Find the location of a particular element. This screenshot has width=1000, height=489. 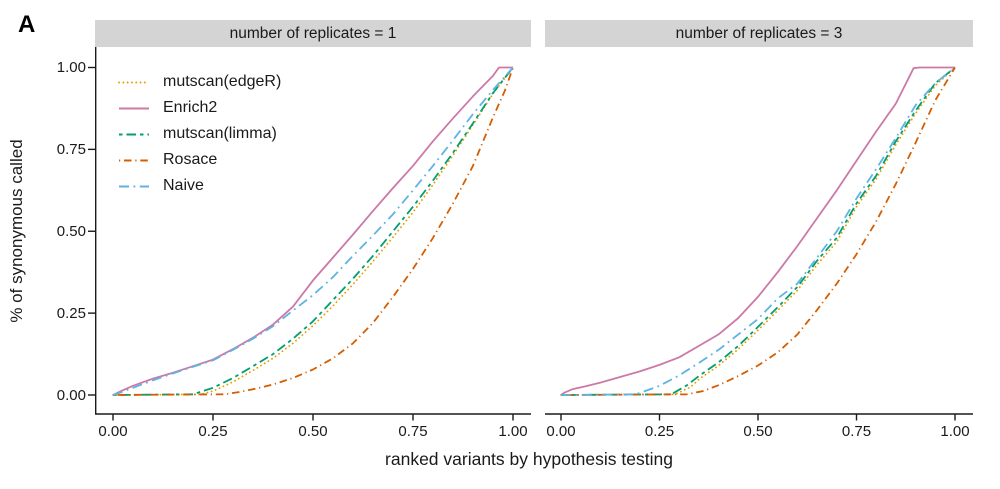

legend-entry-label: Naive is located at coordinates (183, 185).